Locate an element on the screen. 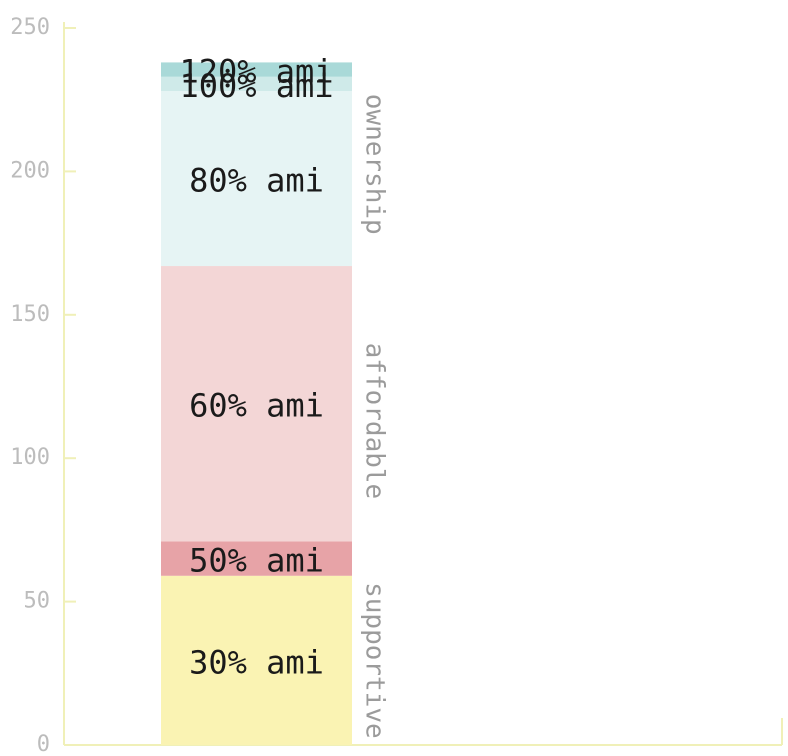 This screenshot has height=756, width=788. segment-label: 50% ami is located at coordinates (256, 561).